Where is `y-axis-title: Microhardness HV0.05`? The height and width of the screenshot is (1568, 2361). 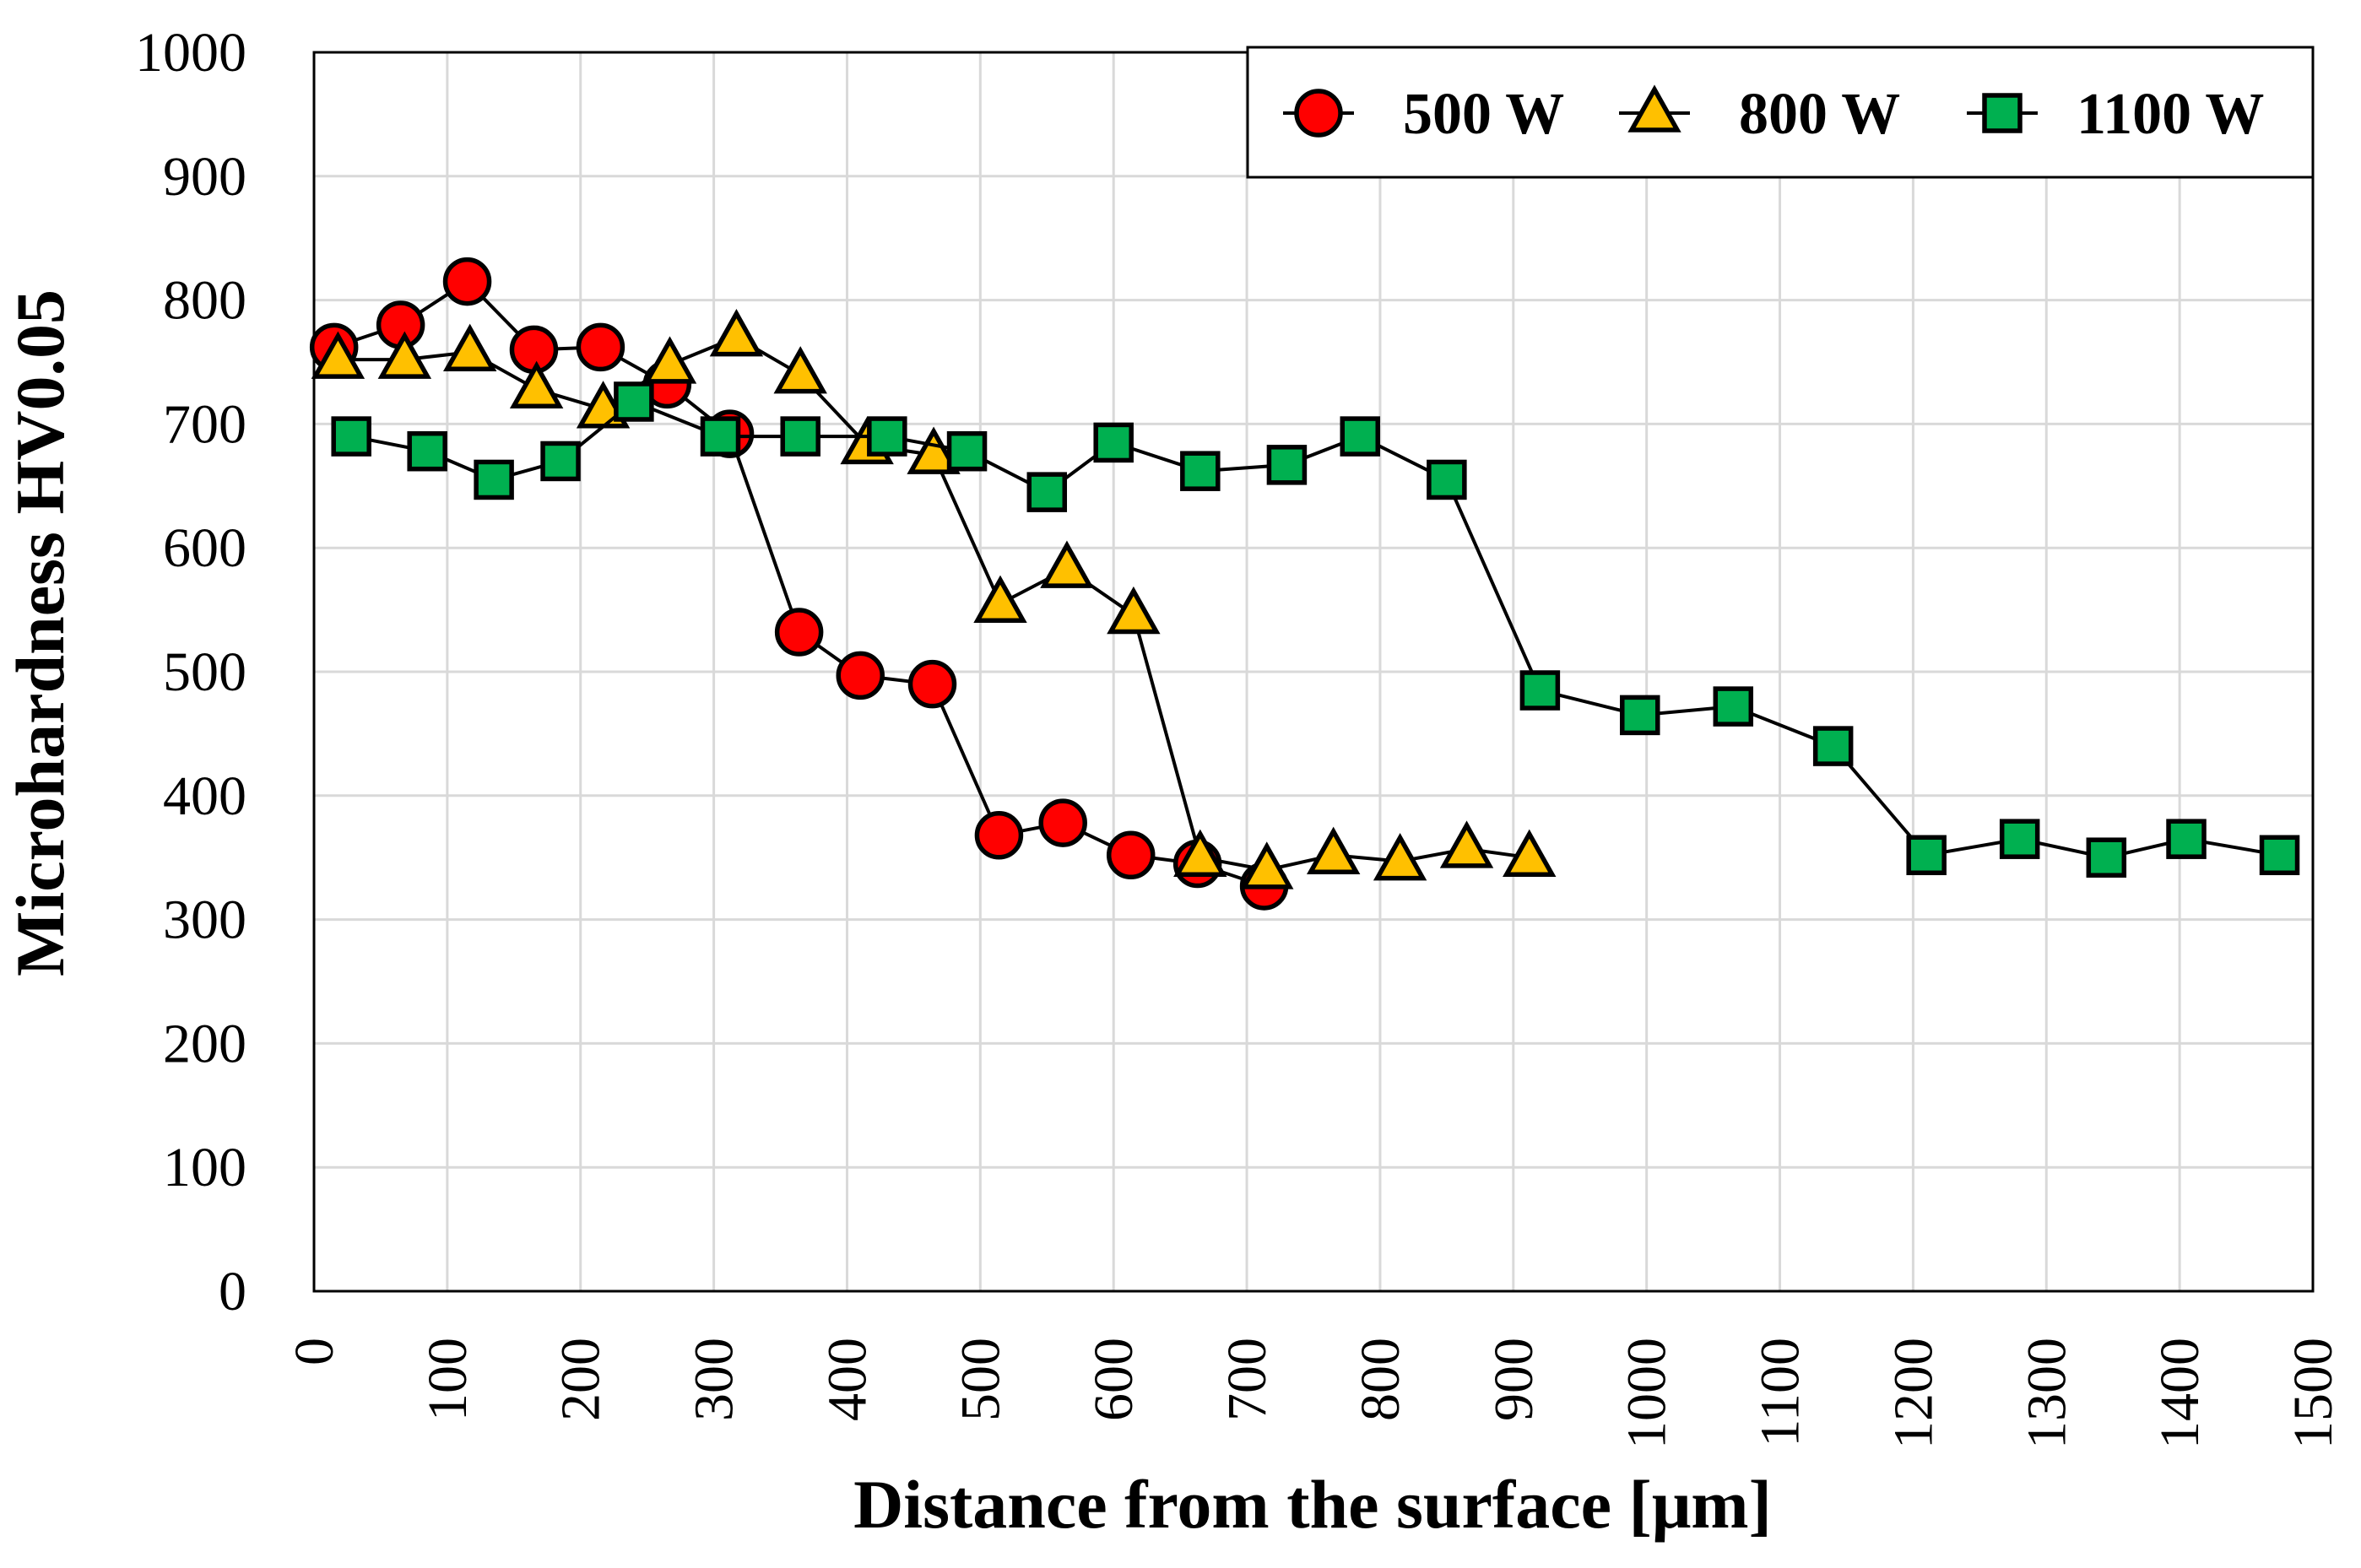 y-axis-title: Microhardness HV0.05 is located at coordinates (40, 632).